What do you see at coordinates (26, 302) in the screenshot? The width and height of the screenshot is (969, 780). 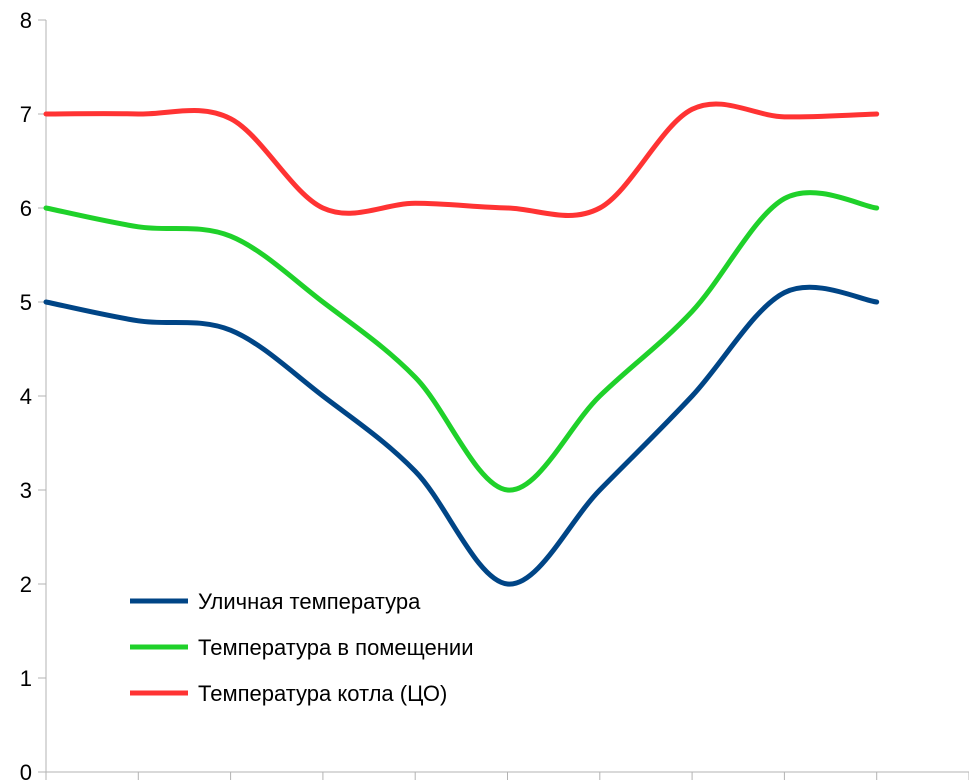 I see `y-tick-label: 5` at bounding box center [26, 302].